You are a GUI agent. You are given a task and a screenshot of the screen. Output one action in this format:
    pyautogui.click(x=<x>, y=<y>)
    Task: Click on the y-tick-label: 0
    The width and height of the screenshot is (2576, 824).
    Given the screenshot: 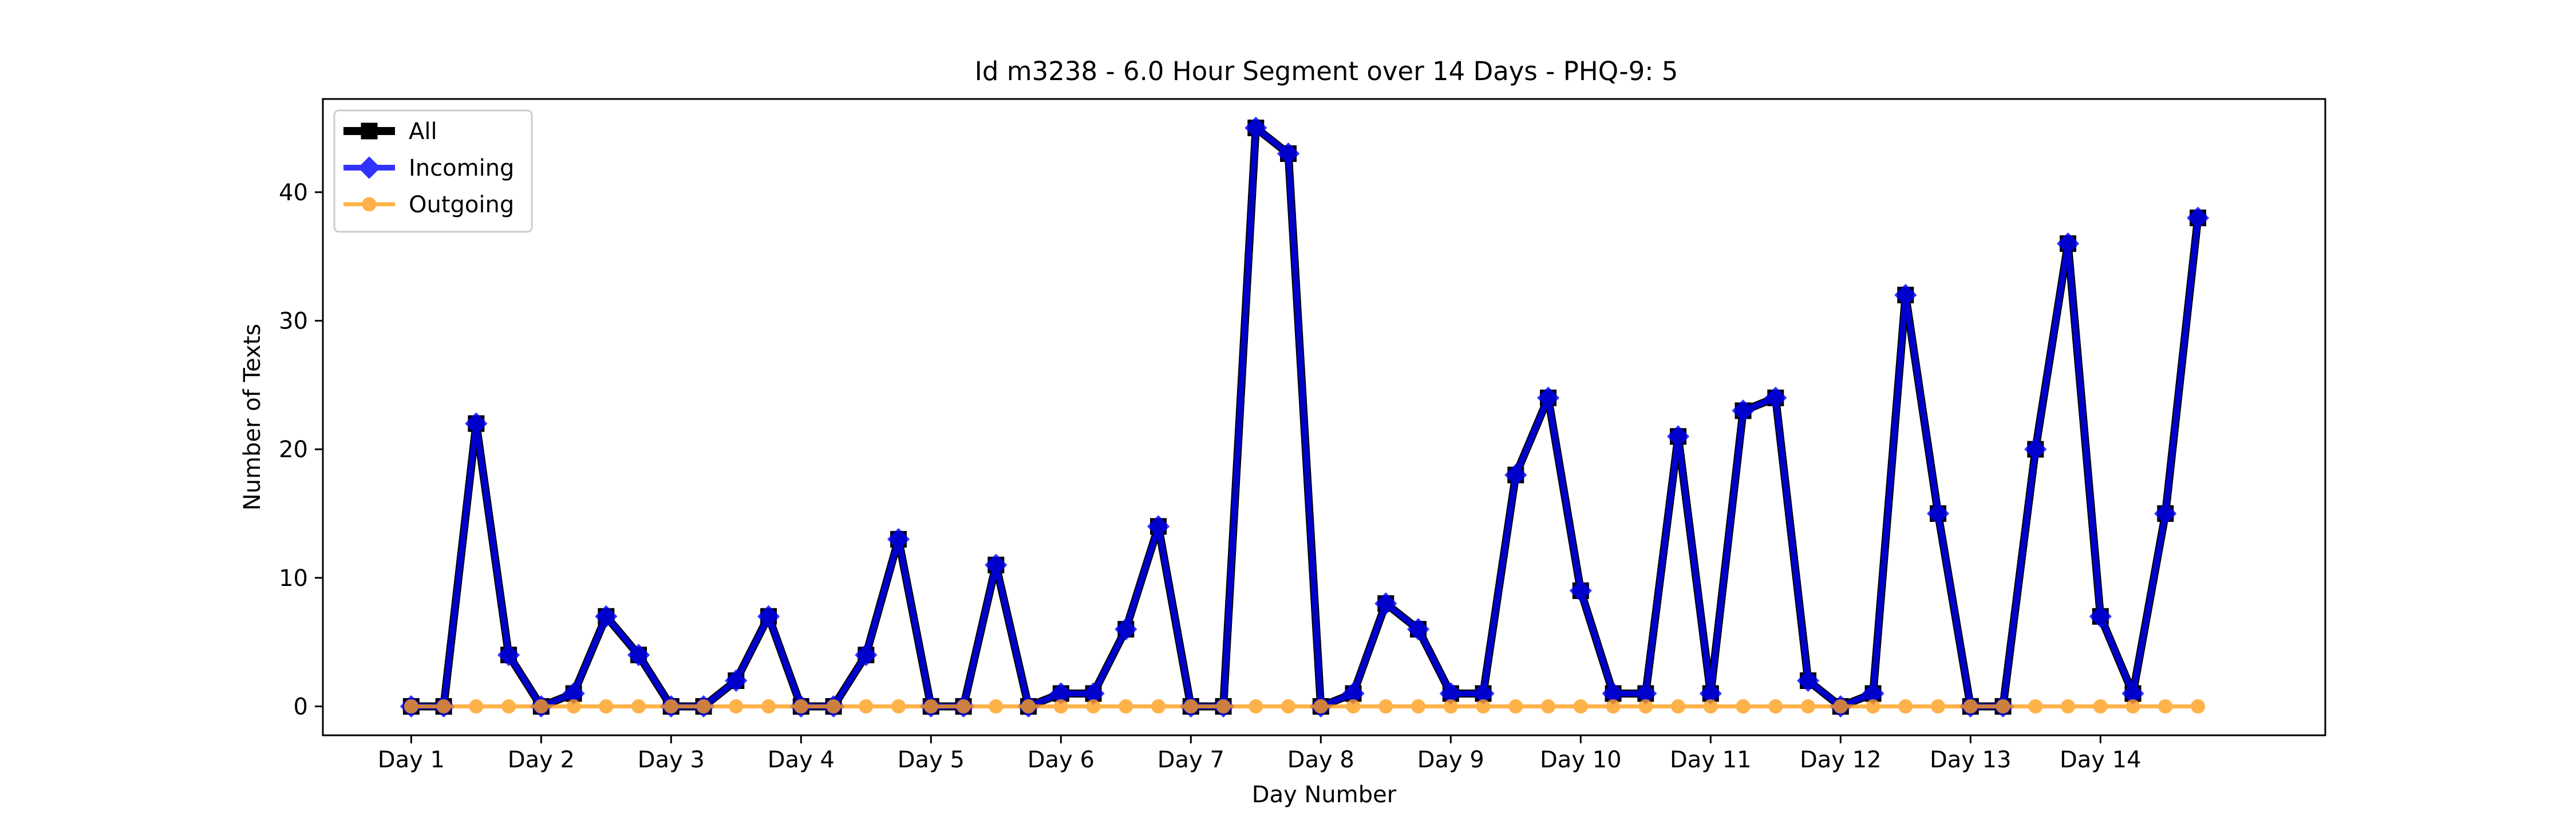 What is the action you would take?
    pyautogui.click(x=301, y=707)
    